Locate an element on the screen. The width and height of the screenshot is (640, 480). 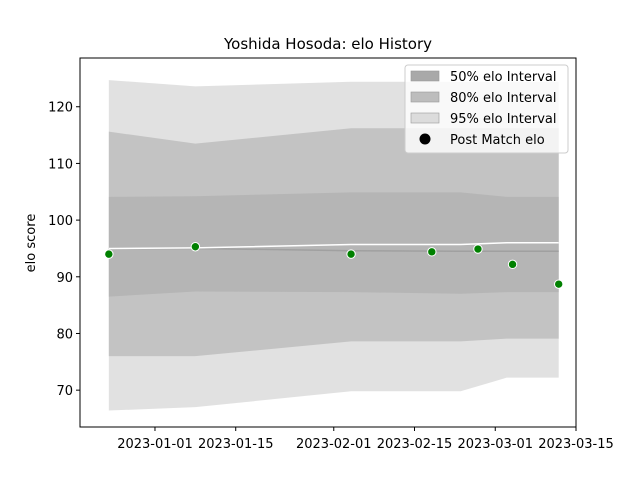
y-axis-label: elo score is located at coordinates (31, 243).